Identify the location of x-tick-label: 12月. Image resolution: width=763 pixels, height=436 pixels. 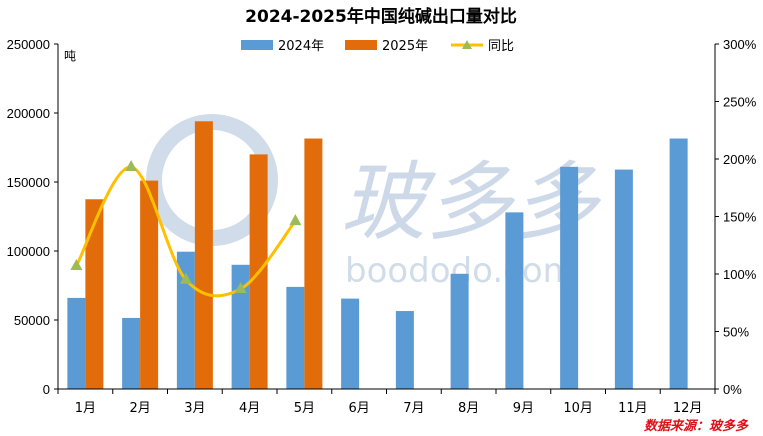
(688, 408).